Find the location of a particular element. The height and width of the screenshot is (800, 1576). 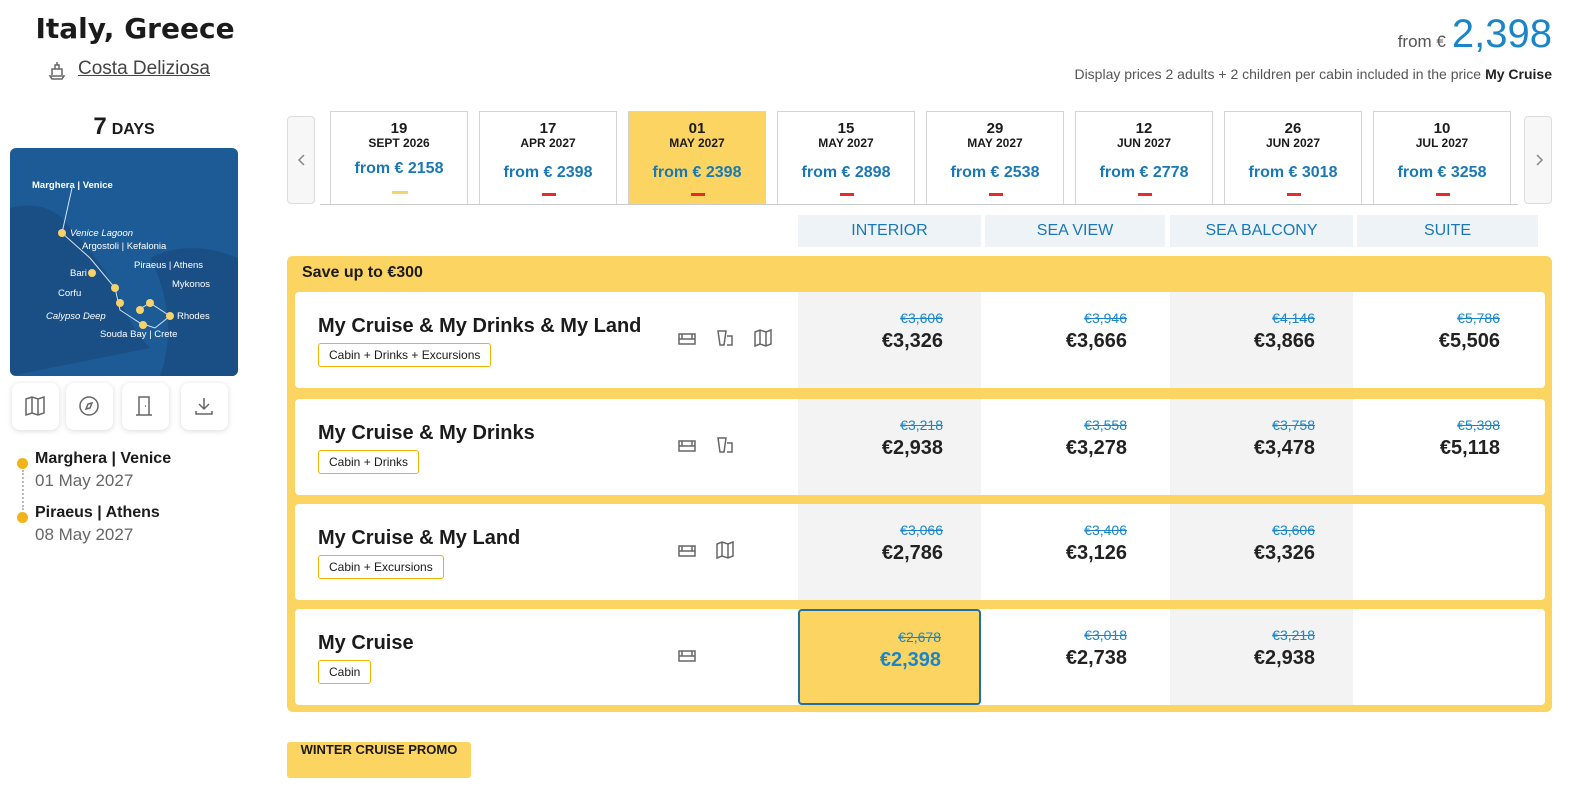

prev-dates is located at coordinates (301, 160).